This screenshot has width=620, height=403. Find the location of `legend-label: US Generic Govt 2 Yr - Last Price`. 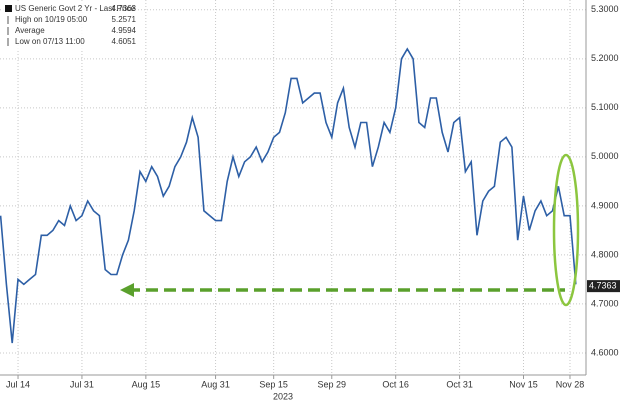

legend-label: US Generic Govt 2 Yr - Last Price is located at coordinates (75, 8).